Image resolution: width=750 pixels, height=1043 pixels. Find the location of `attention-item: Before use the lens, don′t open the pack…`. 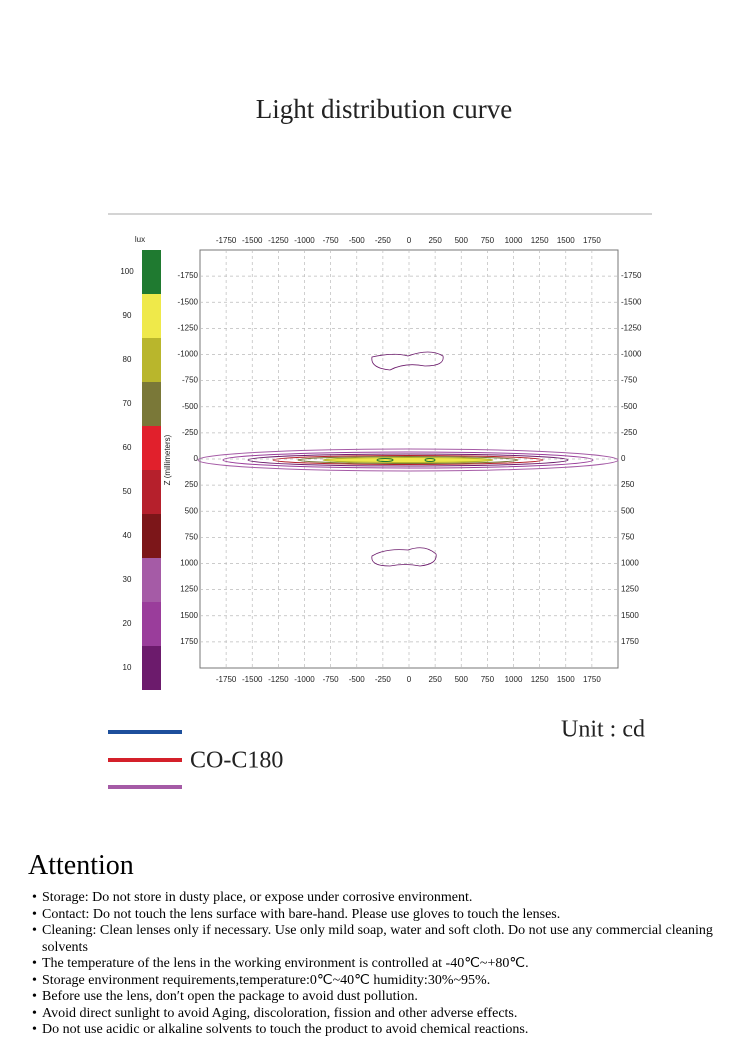

attention-item: Before use the lens, don′t open the pack… is located at coordinates (380, 997).